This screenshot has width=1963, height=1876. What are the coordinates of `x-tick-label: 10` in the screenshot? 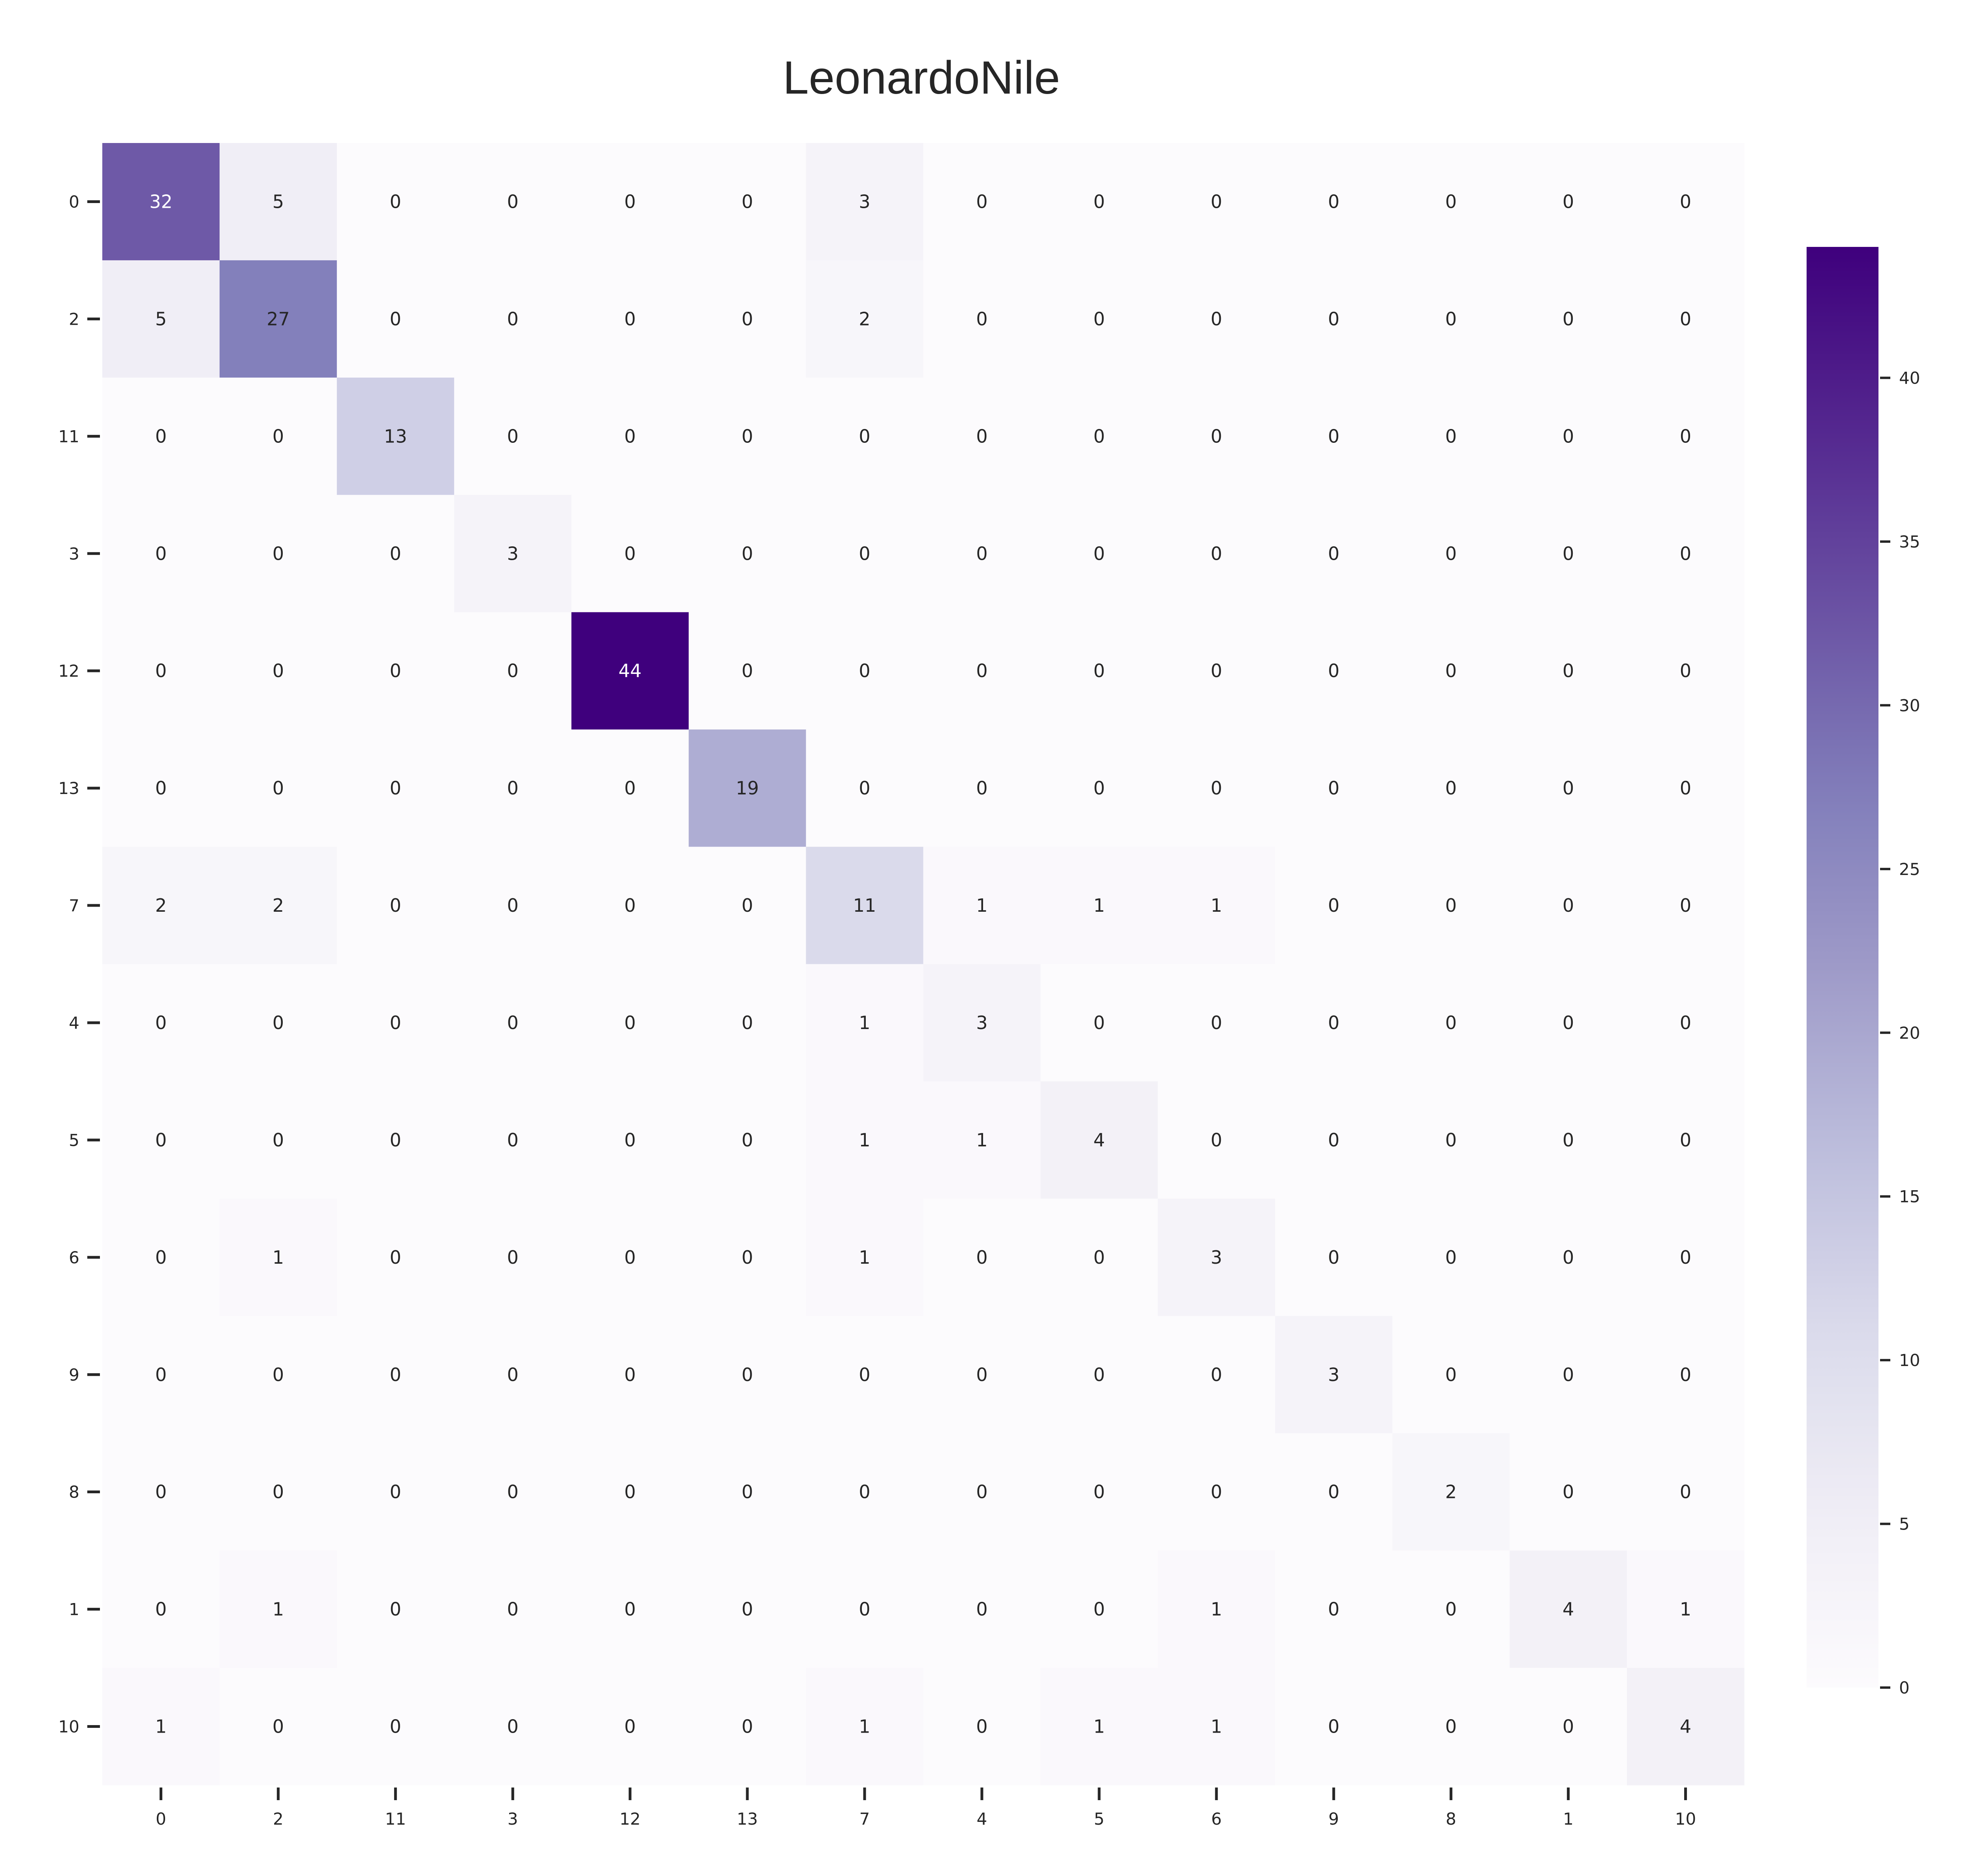 It's located at (1685, 1819).